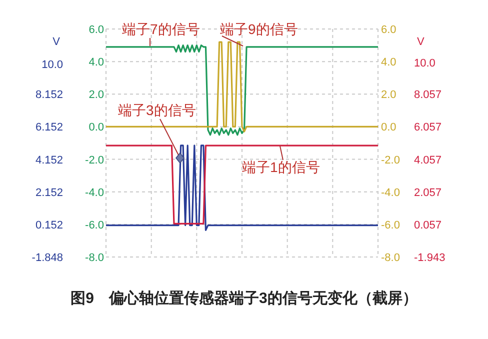  I want to click on annotation: 图9 偏心轴位置传感器端子3的信号无变化（截屏）, so click(244, 298).